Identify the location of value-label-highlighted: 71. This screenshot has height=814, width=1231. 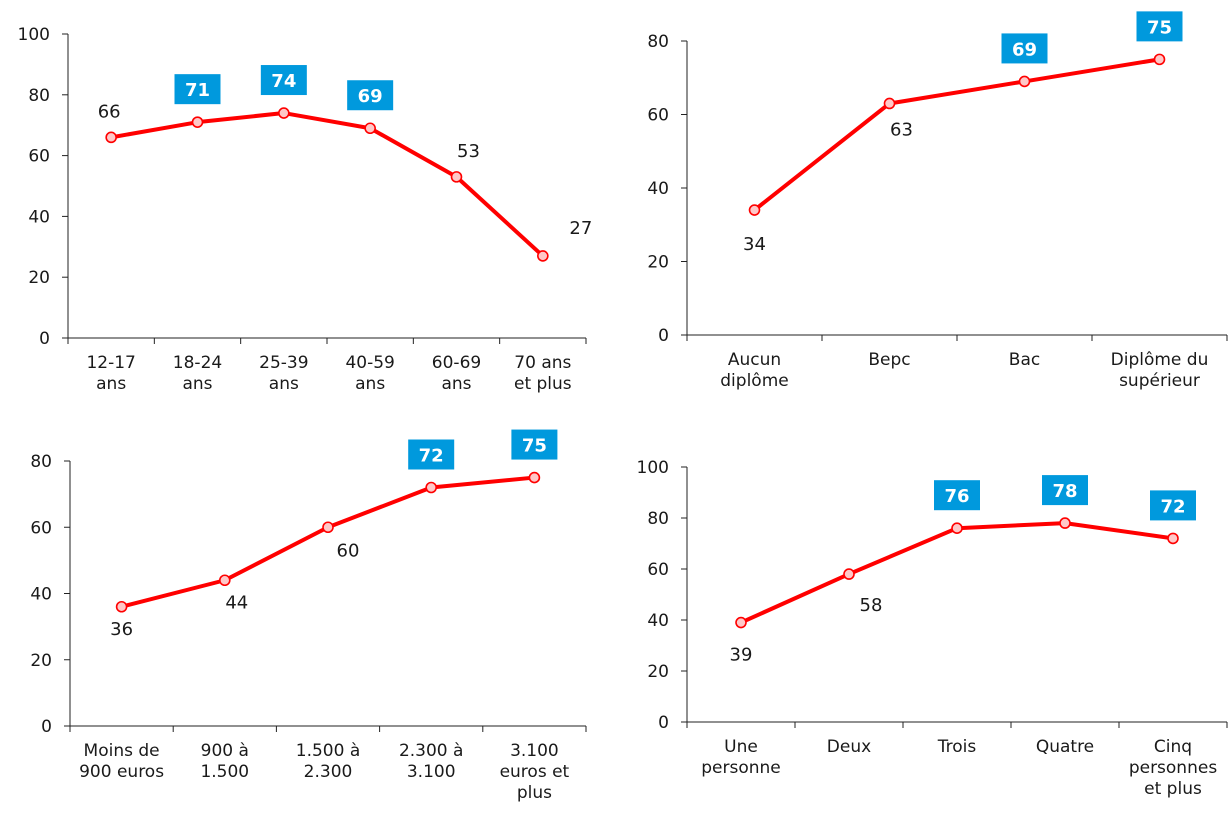
(197, 90).